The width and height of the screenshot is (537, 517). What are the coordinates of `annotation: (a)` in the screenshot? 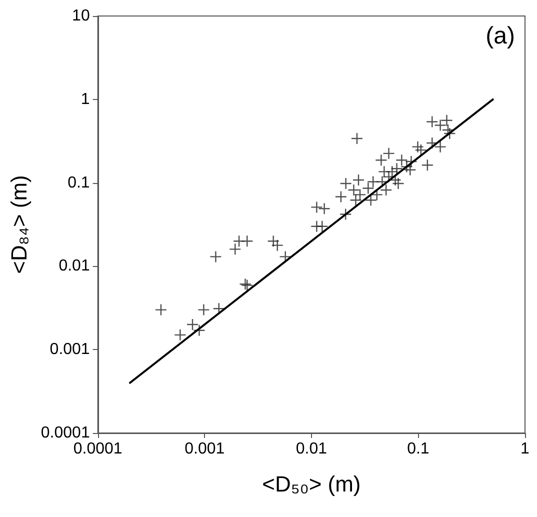 It's located at (501, 36).